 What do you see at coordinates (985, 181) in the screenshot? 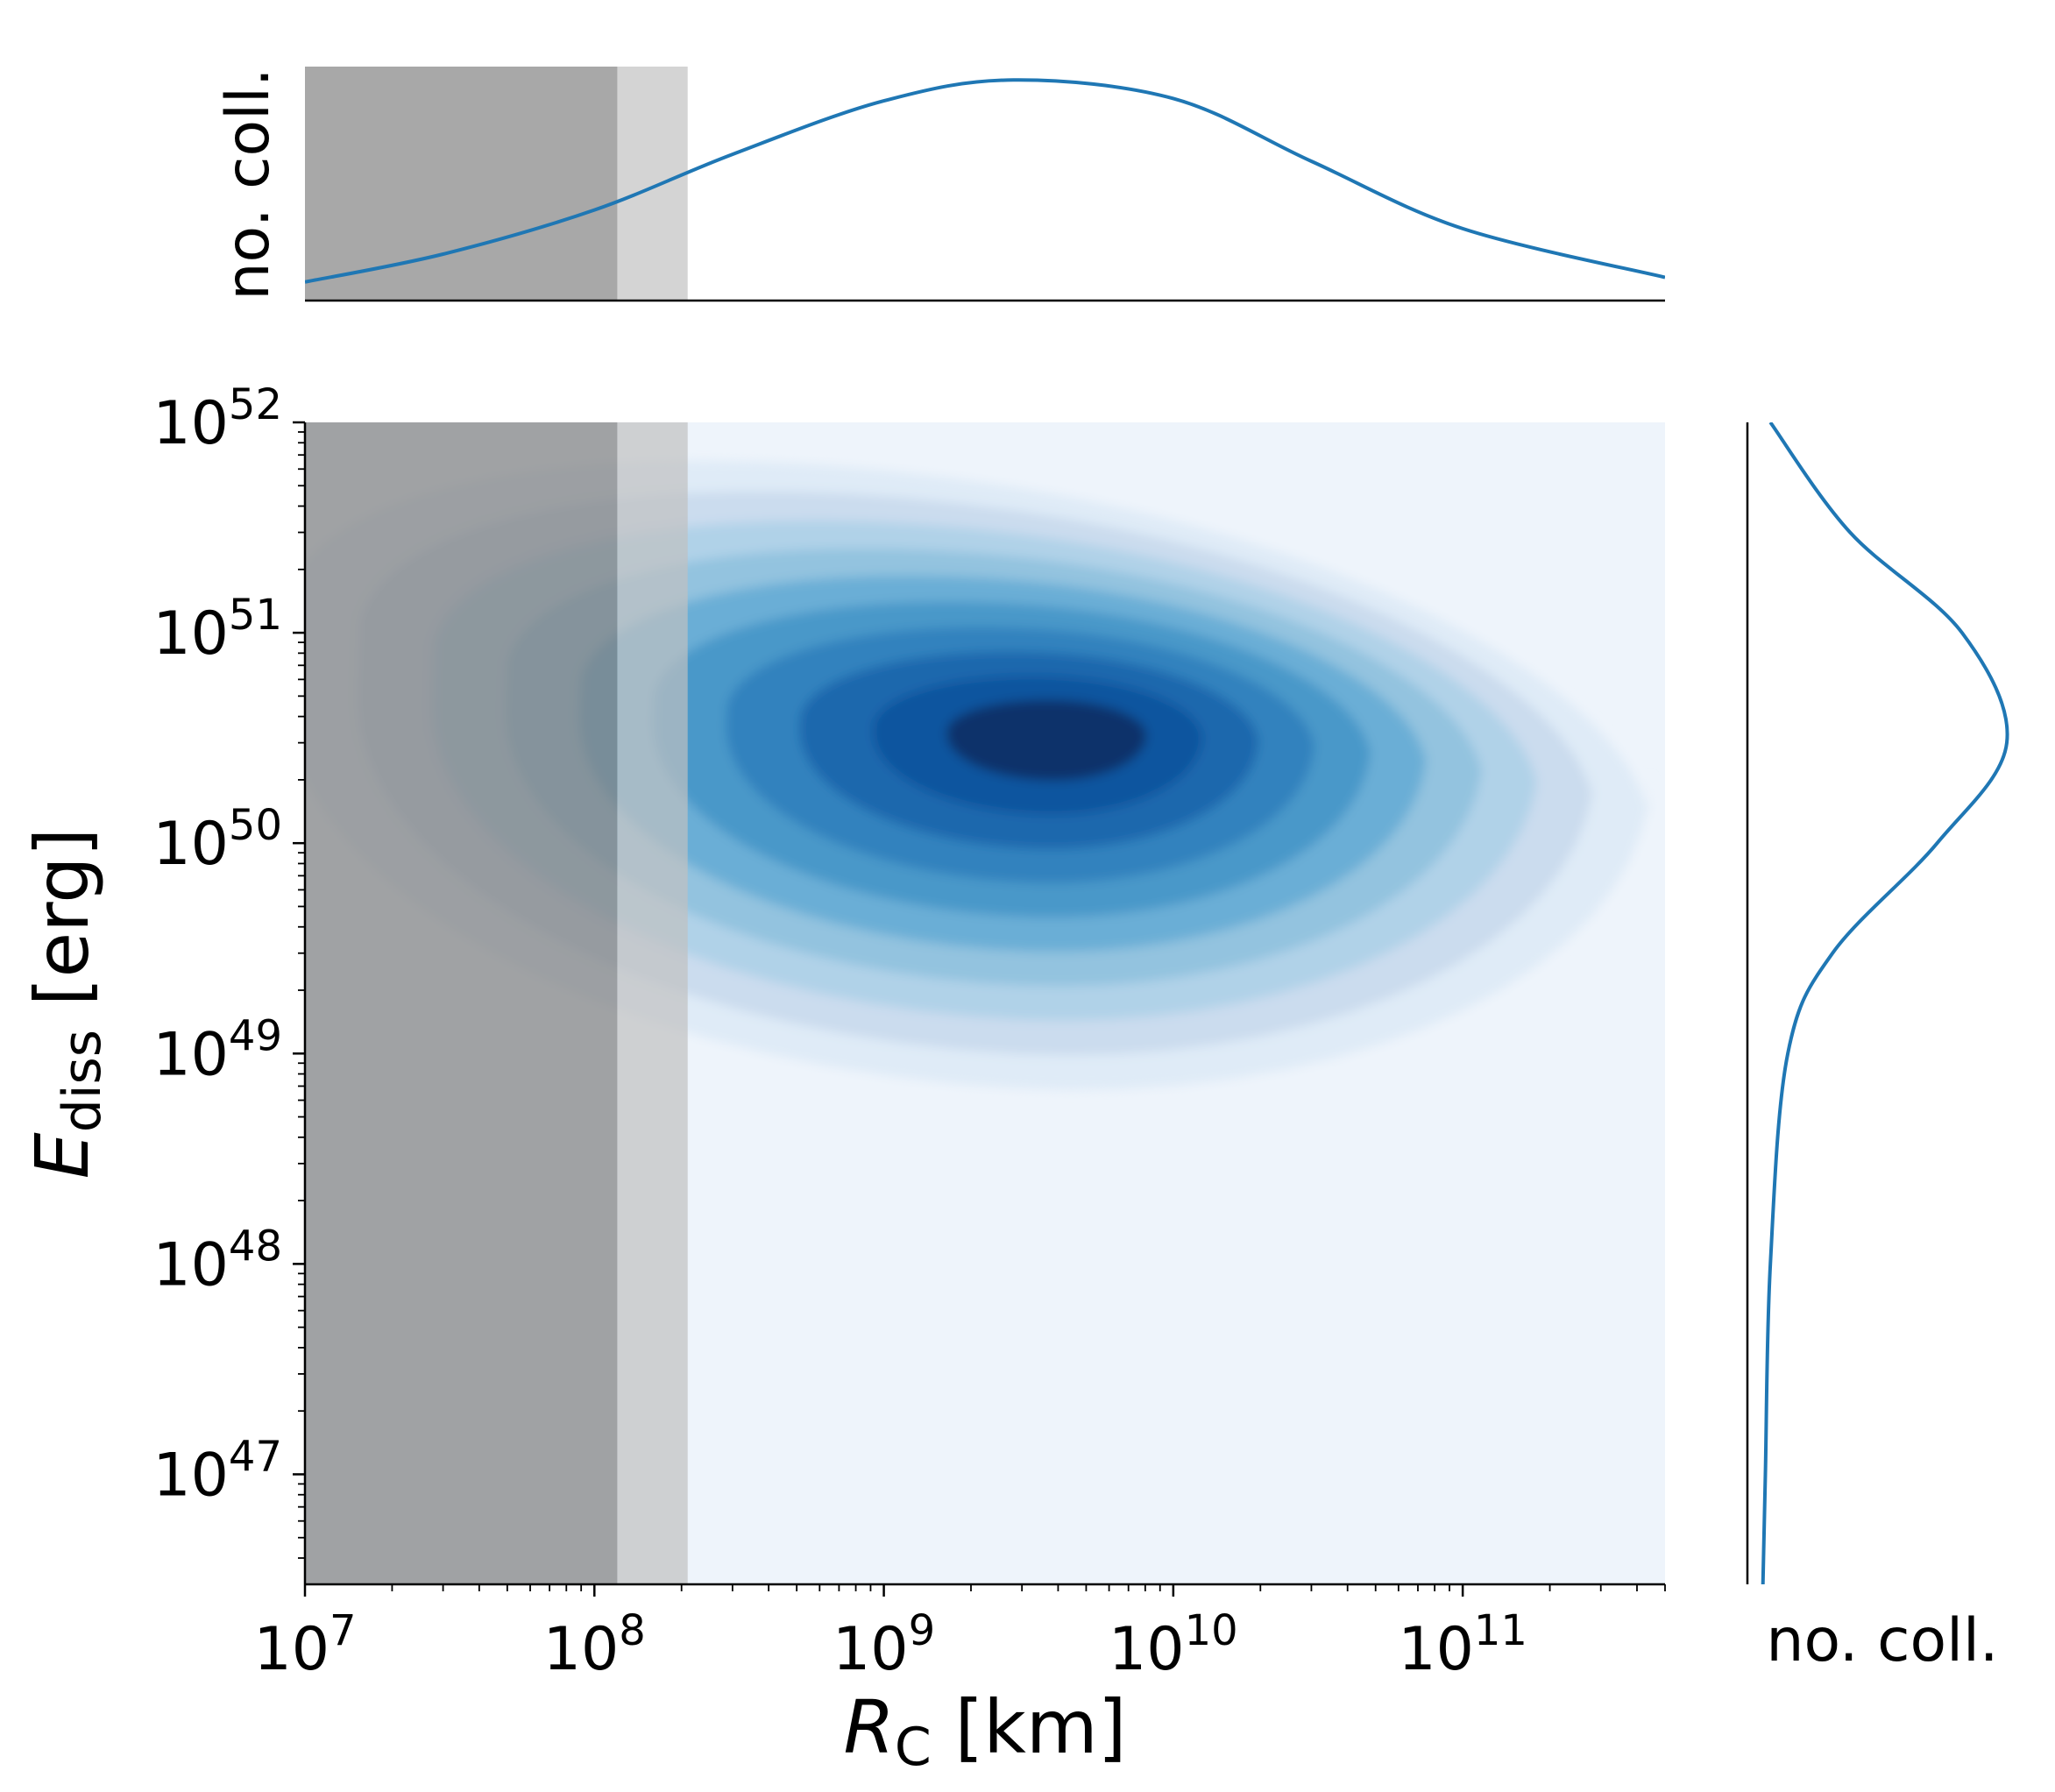
I see `top-marginal-density-line` at bounding box center [985, 181].